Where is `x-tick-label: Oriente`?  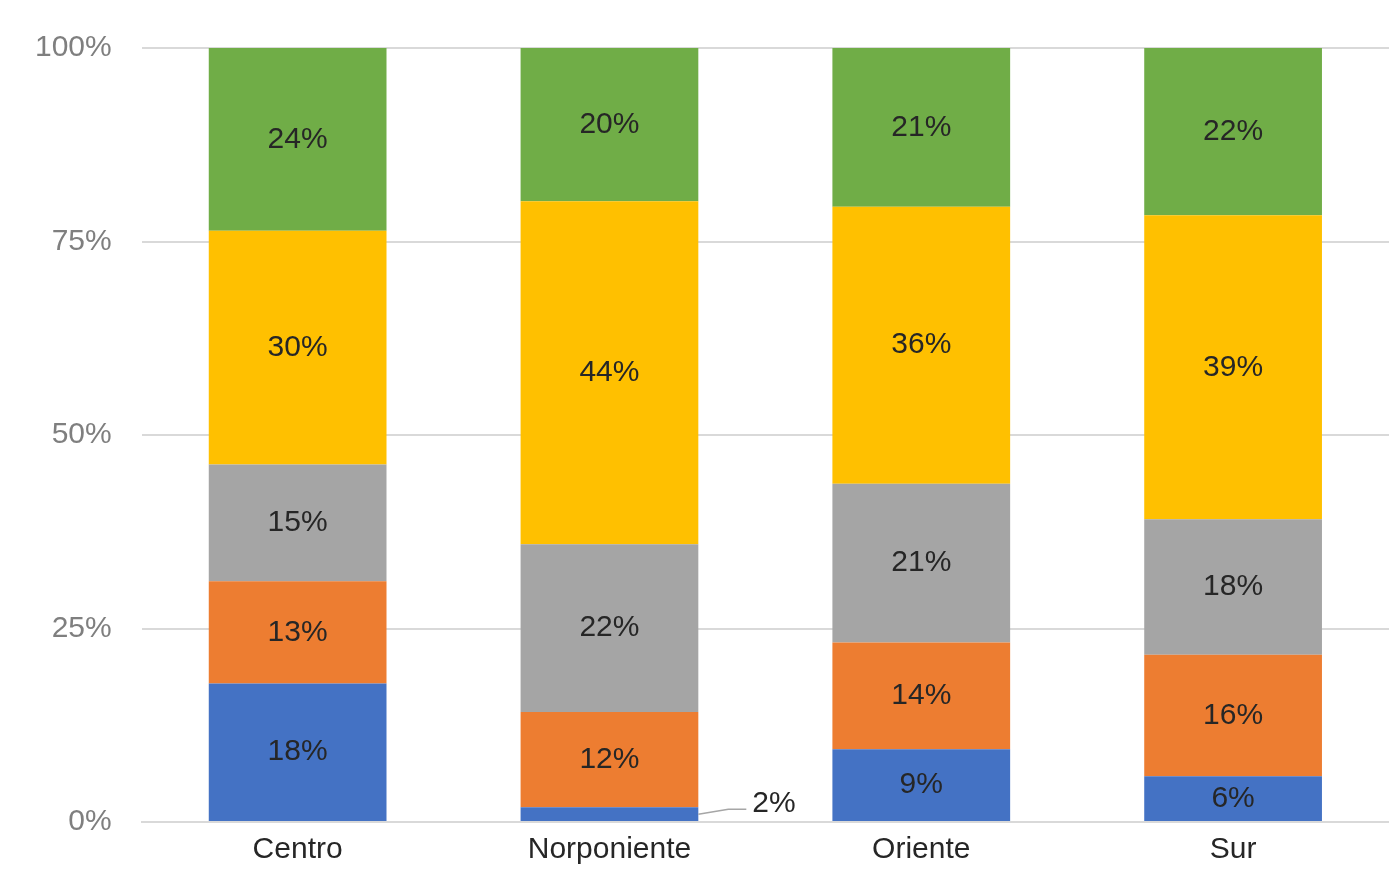
x-tick-label: Oriente is located at coordinates (921, 848).